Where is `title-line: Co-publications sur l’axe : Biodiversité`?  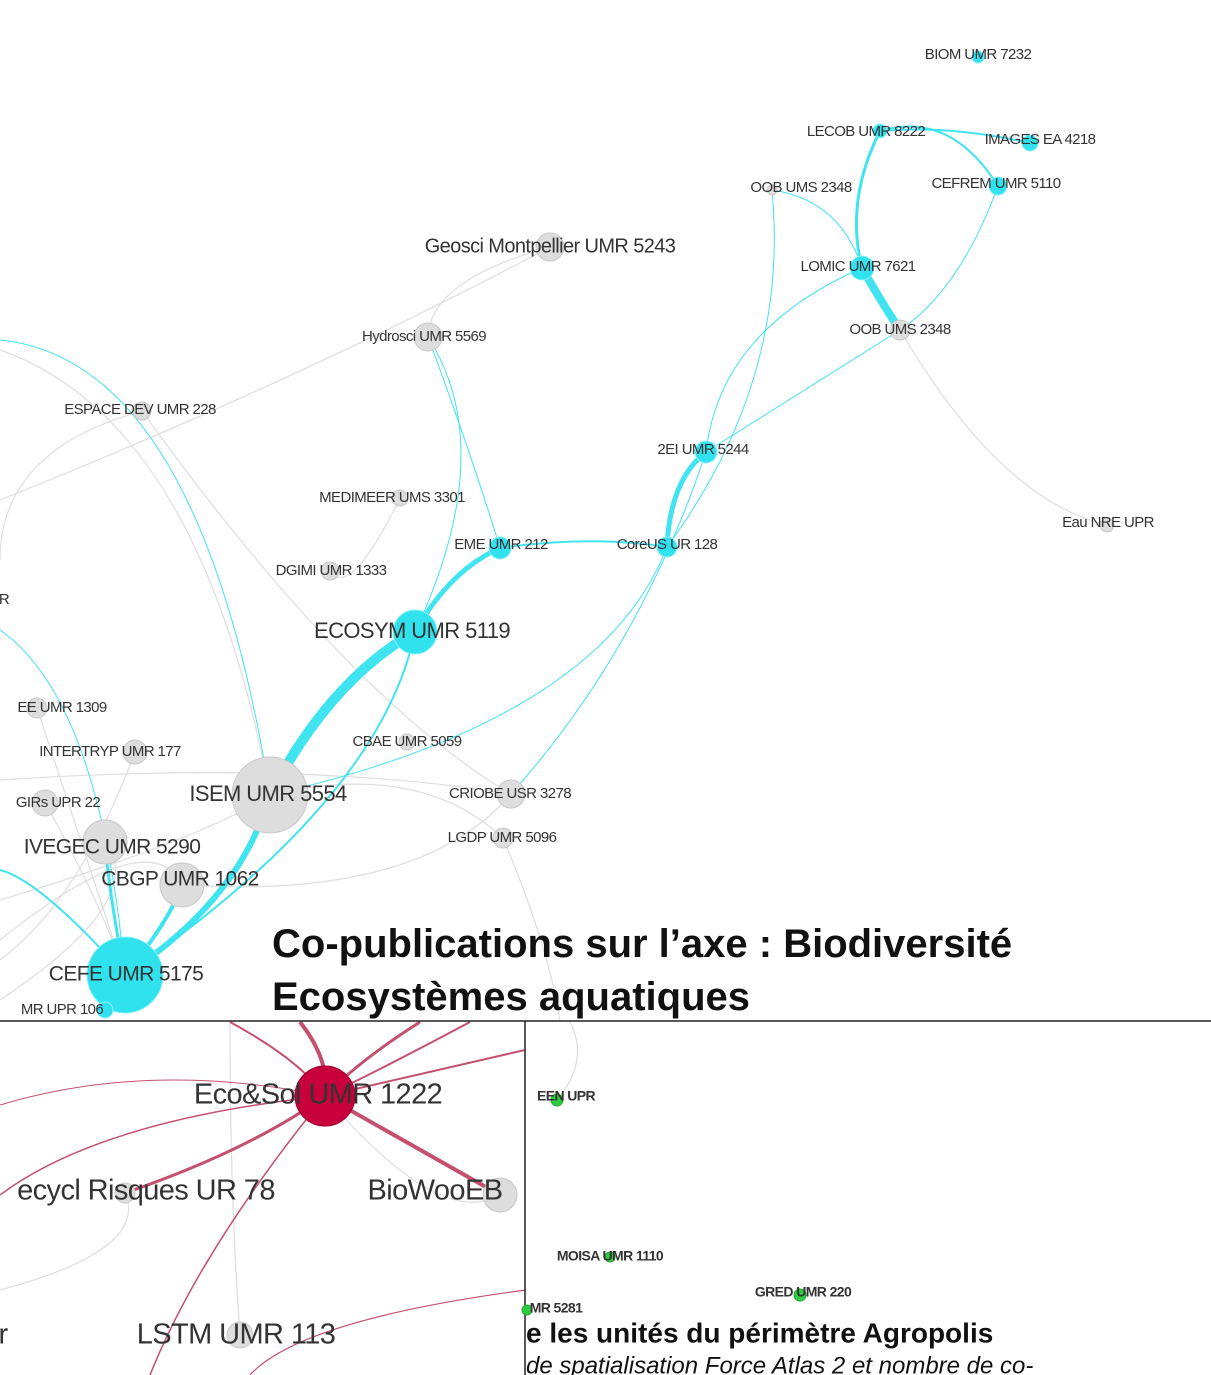 title-line: Co-publications sur l’axe : Biodiversité is located at coordinates (642, 944).